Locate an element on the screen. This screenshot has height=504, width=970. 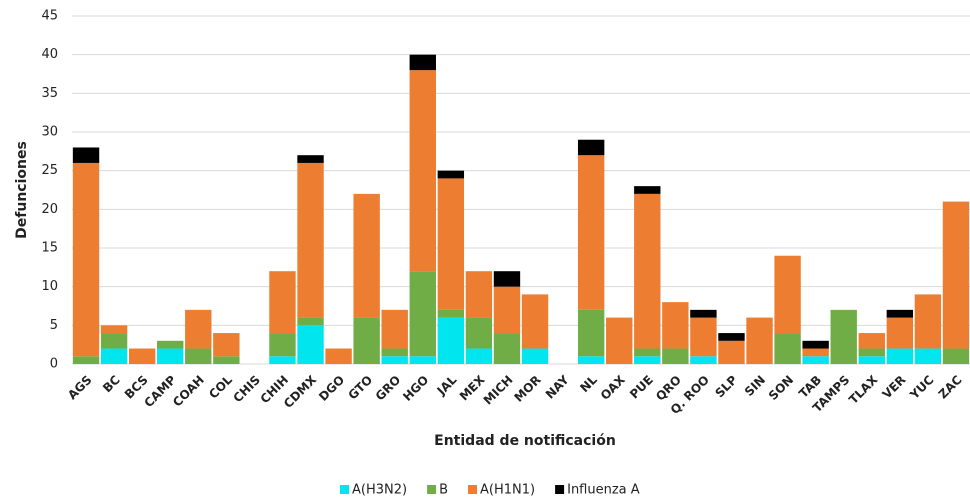
x-tick-label: DGO is located at coordinates (331, 388).